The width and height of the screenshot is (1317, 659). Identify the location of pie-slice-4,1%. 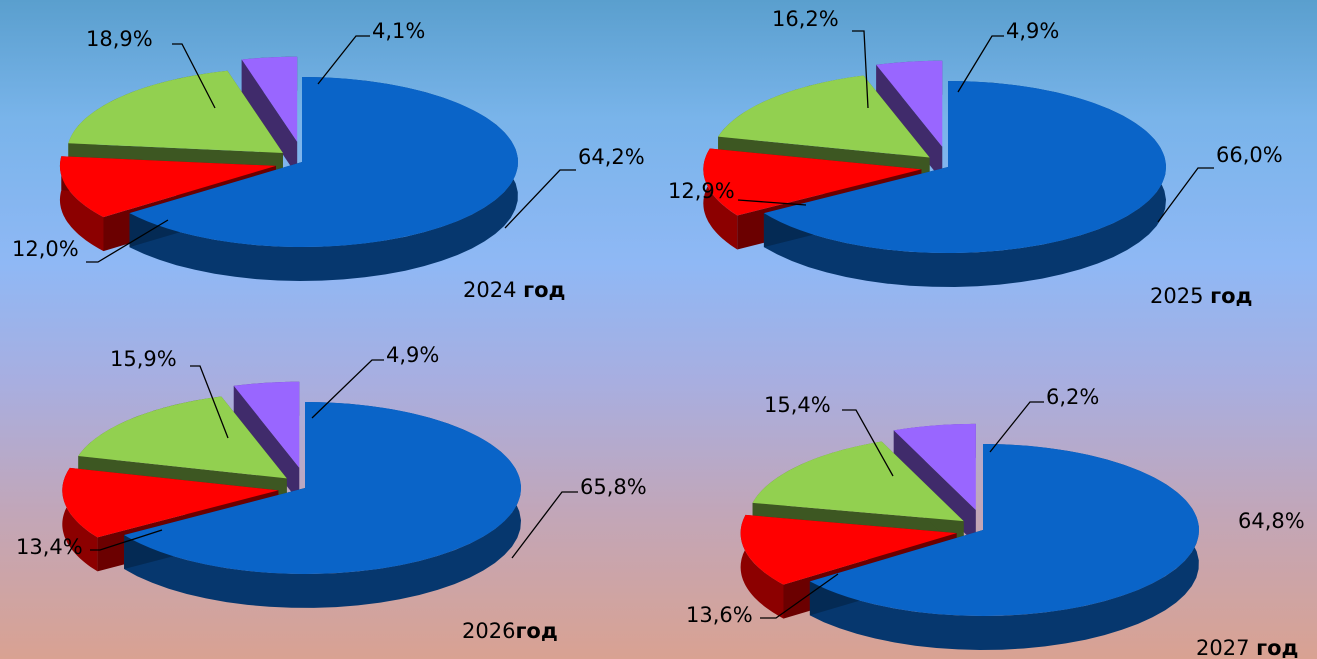
(269, 116).